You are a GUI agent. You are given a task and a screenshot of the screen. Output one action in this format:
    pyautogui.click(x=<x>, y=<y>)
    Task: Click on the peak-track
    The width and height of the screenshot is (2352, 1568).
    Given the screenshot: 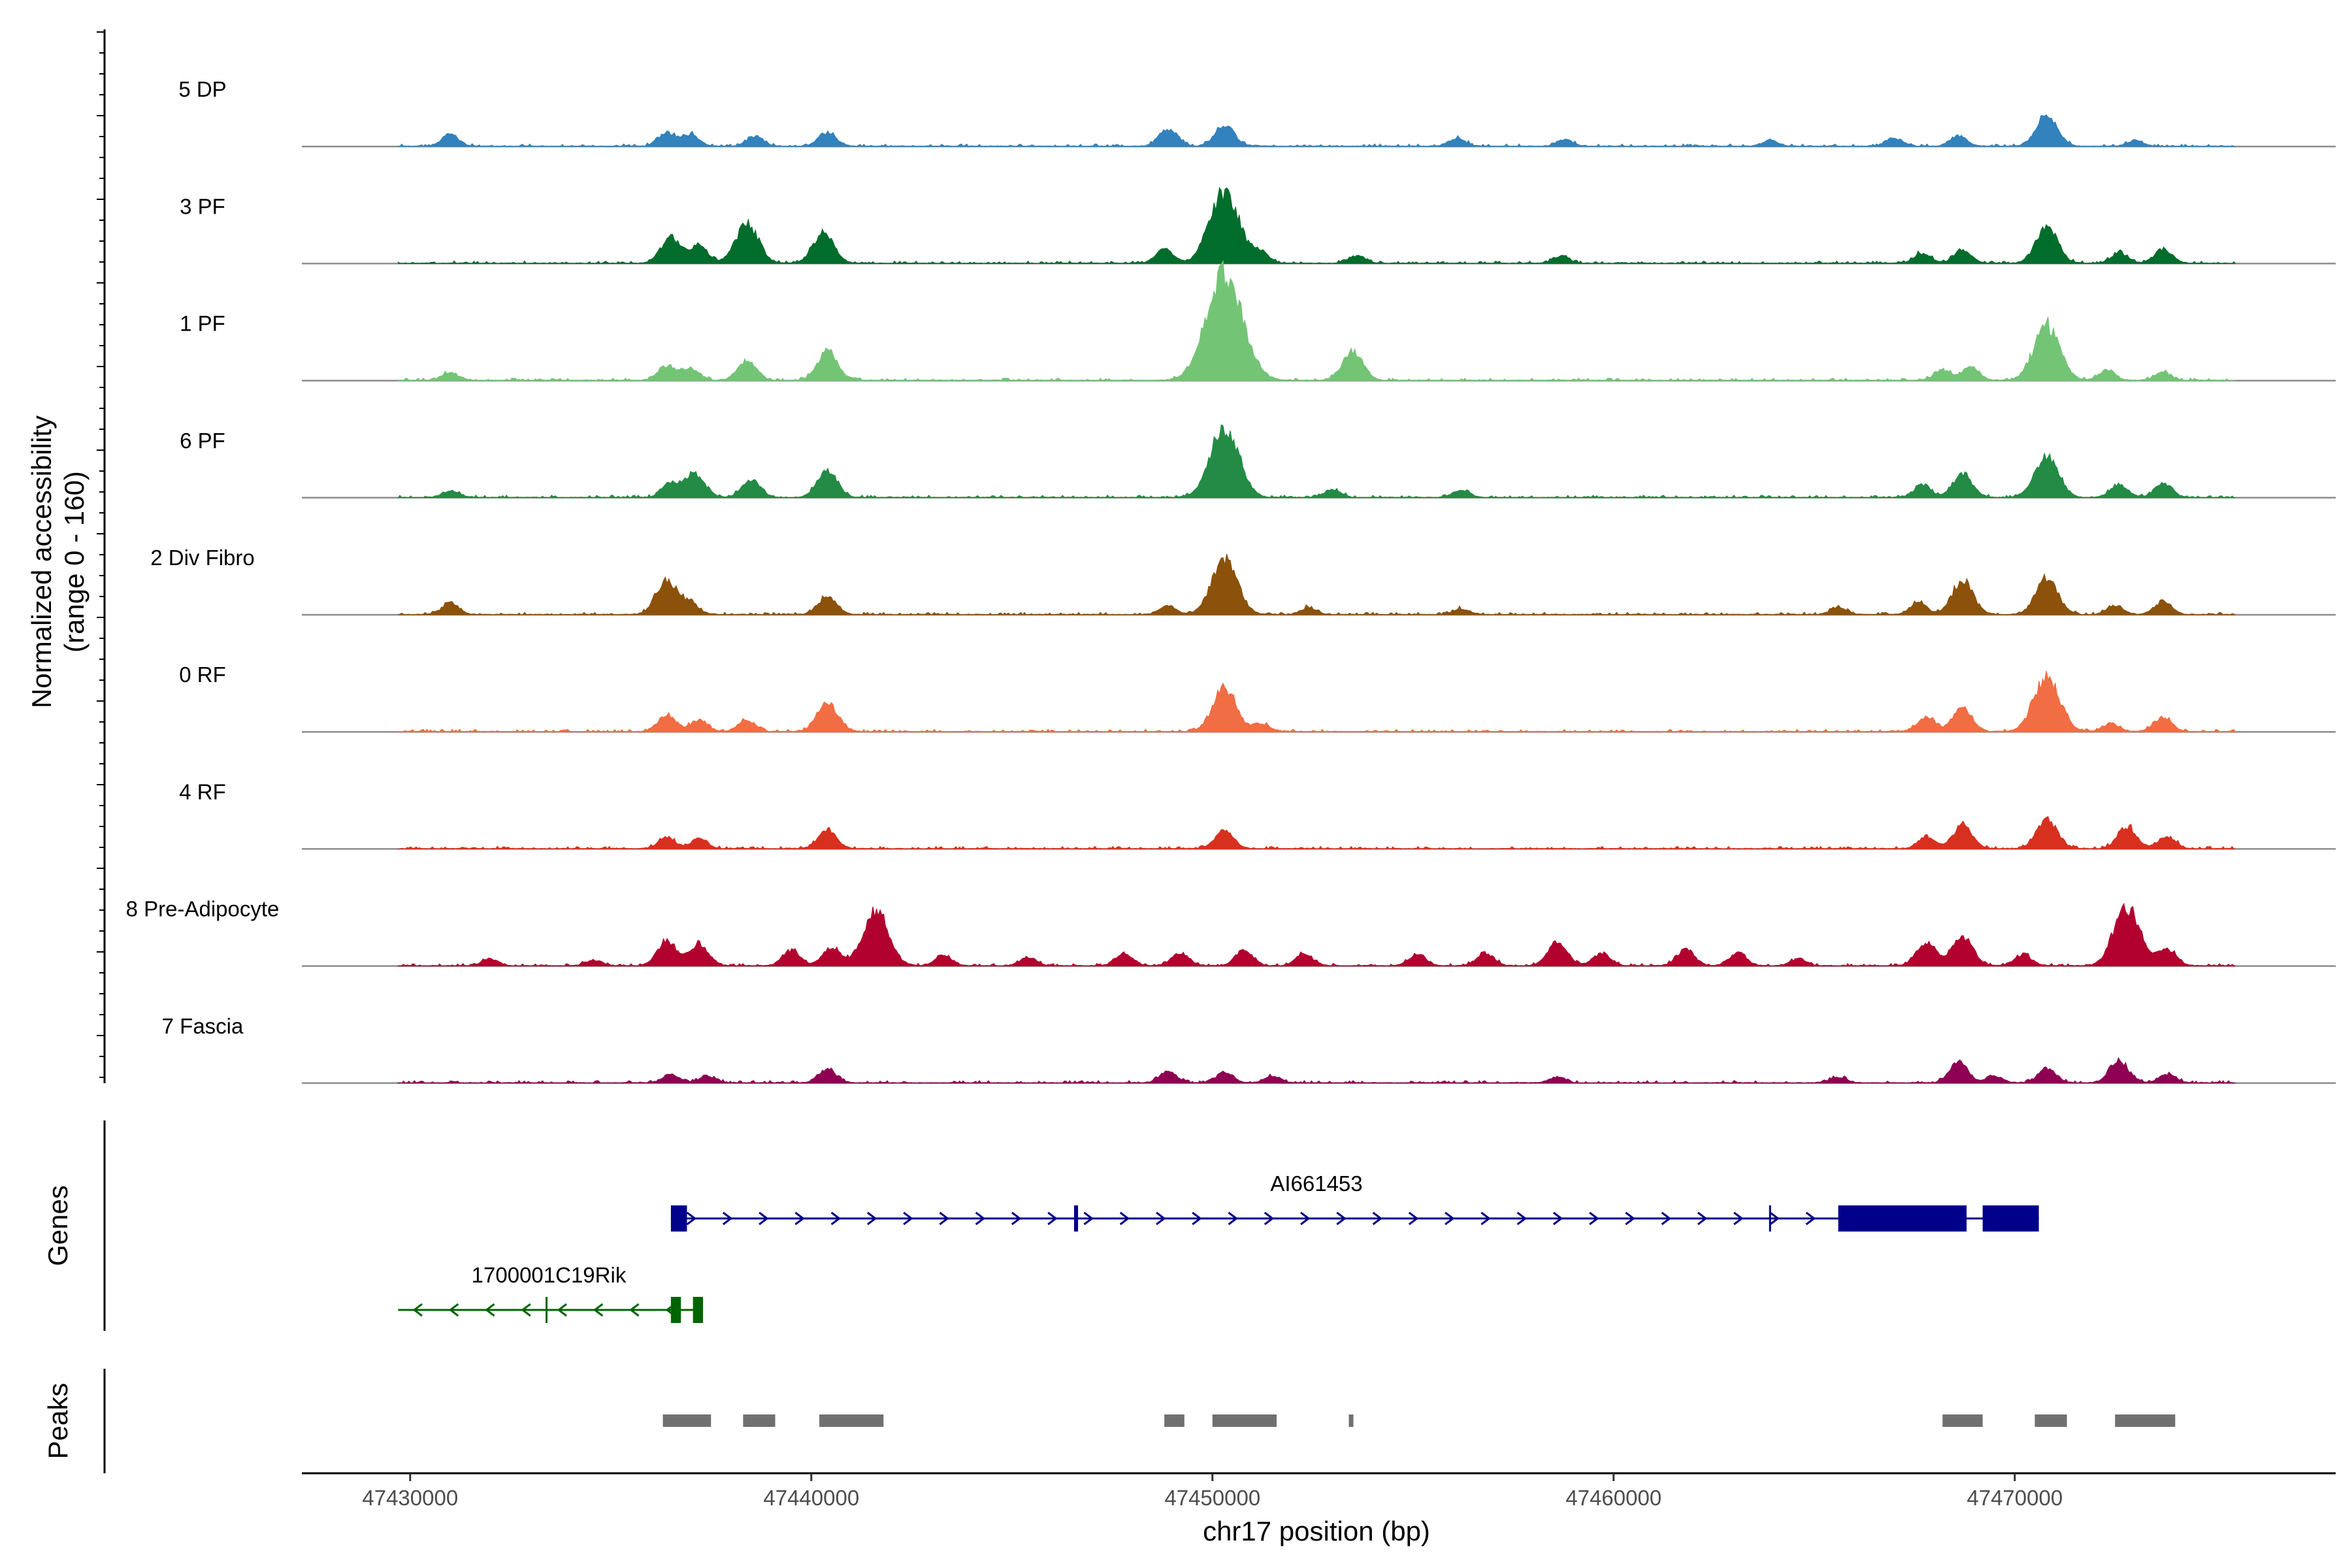 What is the action you would take?
    pyautogui.click(x=1419, y=1420)
    